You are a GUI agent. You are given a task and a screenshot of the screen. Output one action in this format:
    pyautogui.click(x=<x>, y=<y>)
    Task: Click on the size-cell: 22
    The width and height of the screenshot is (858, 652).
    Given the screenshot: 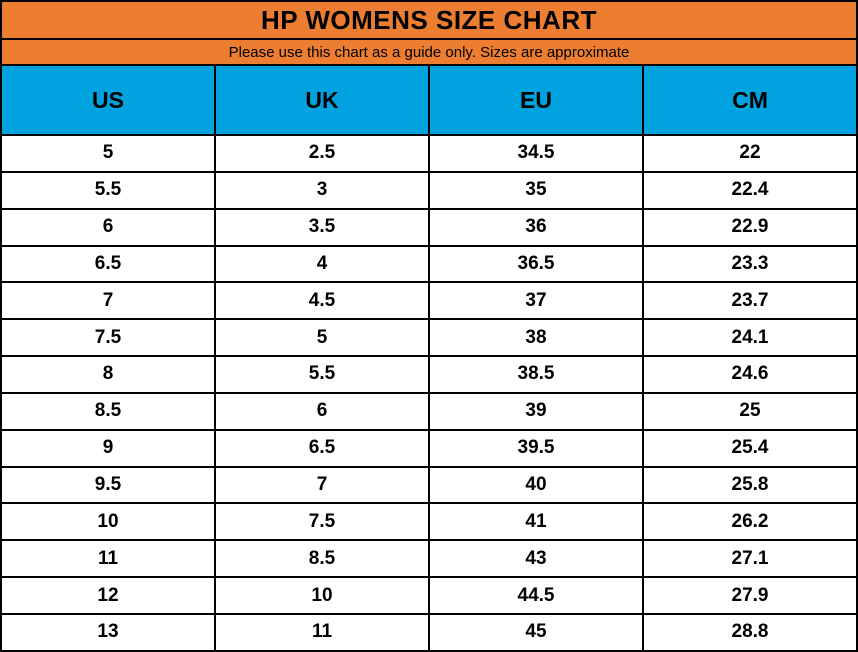 What is the action you would take?
    pyautogui.click(x=750, y=153)
    